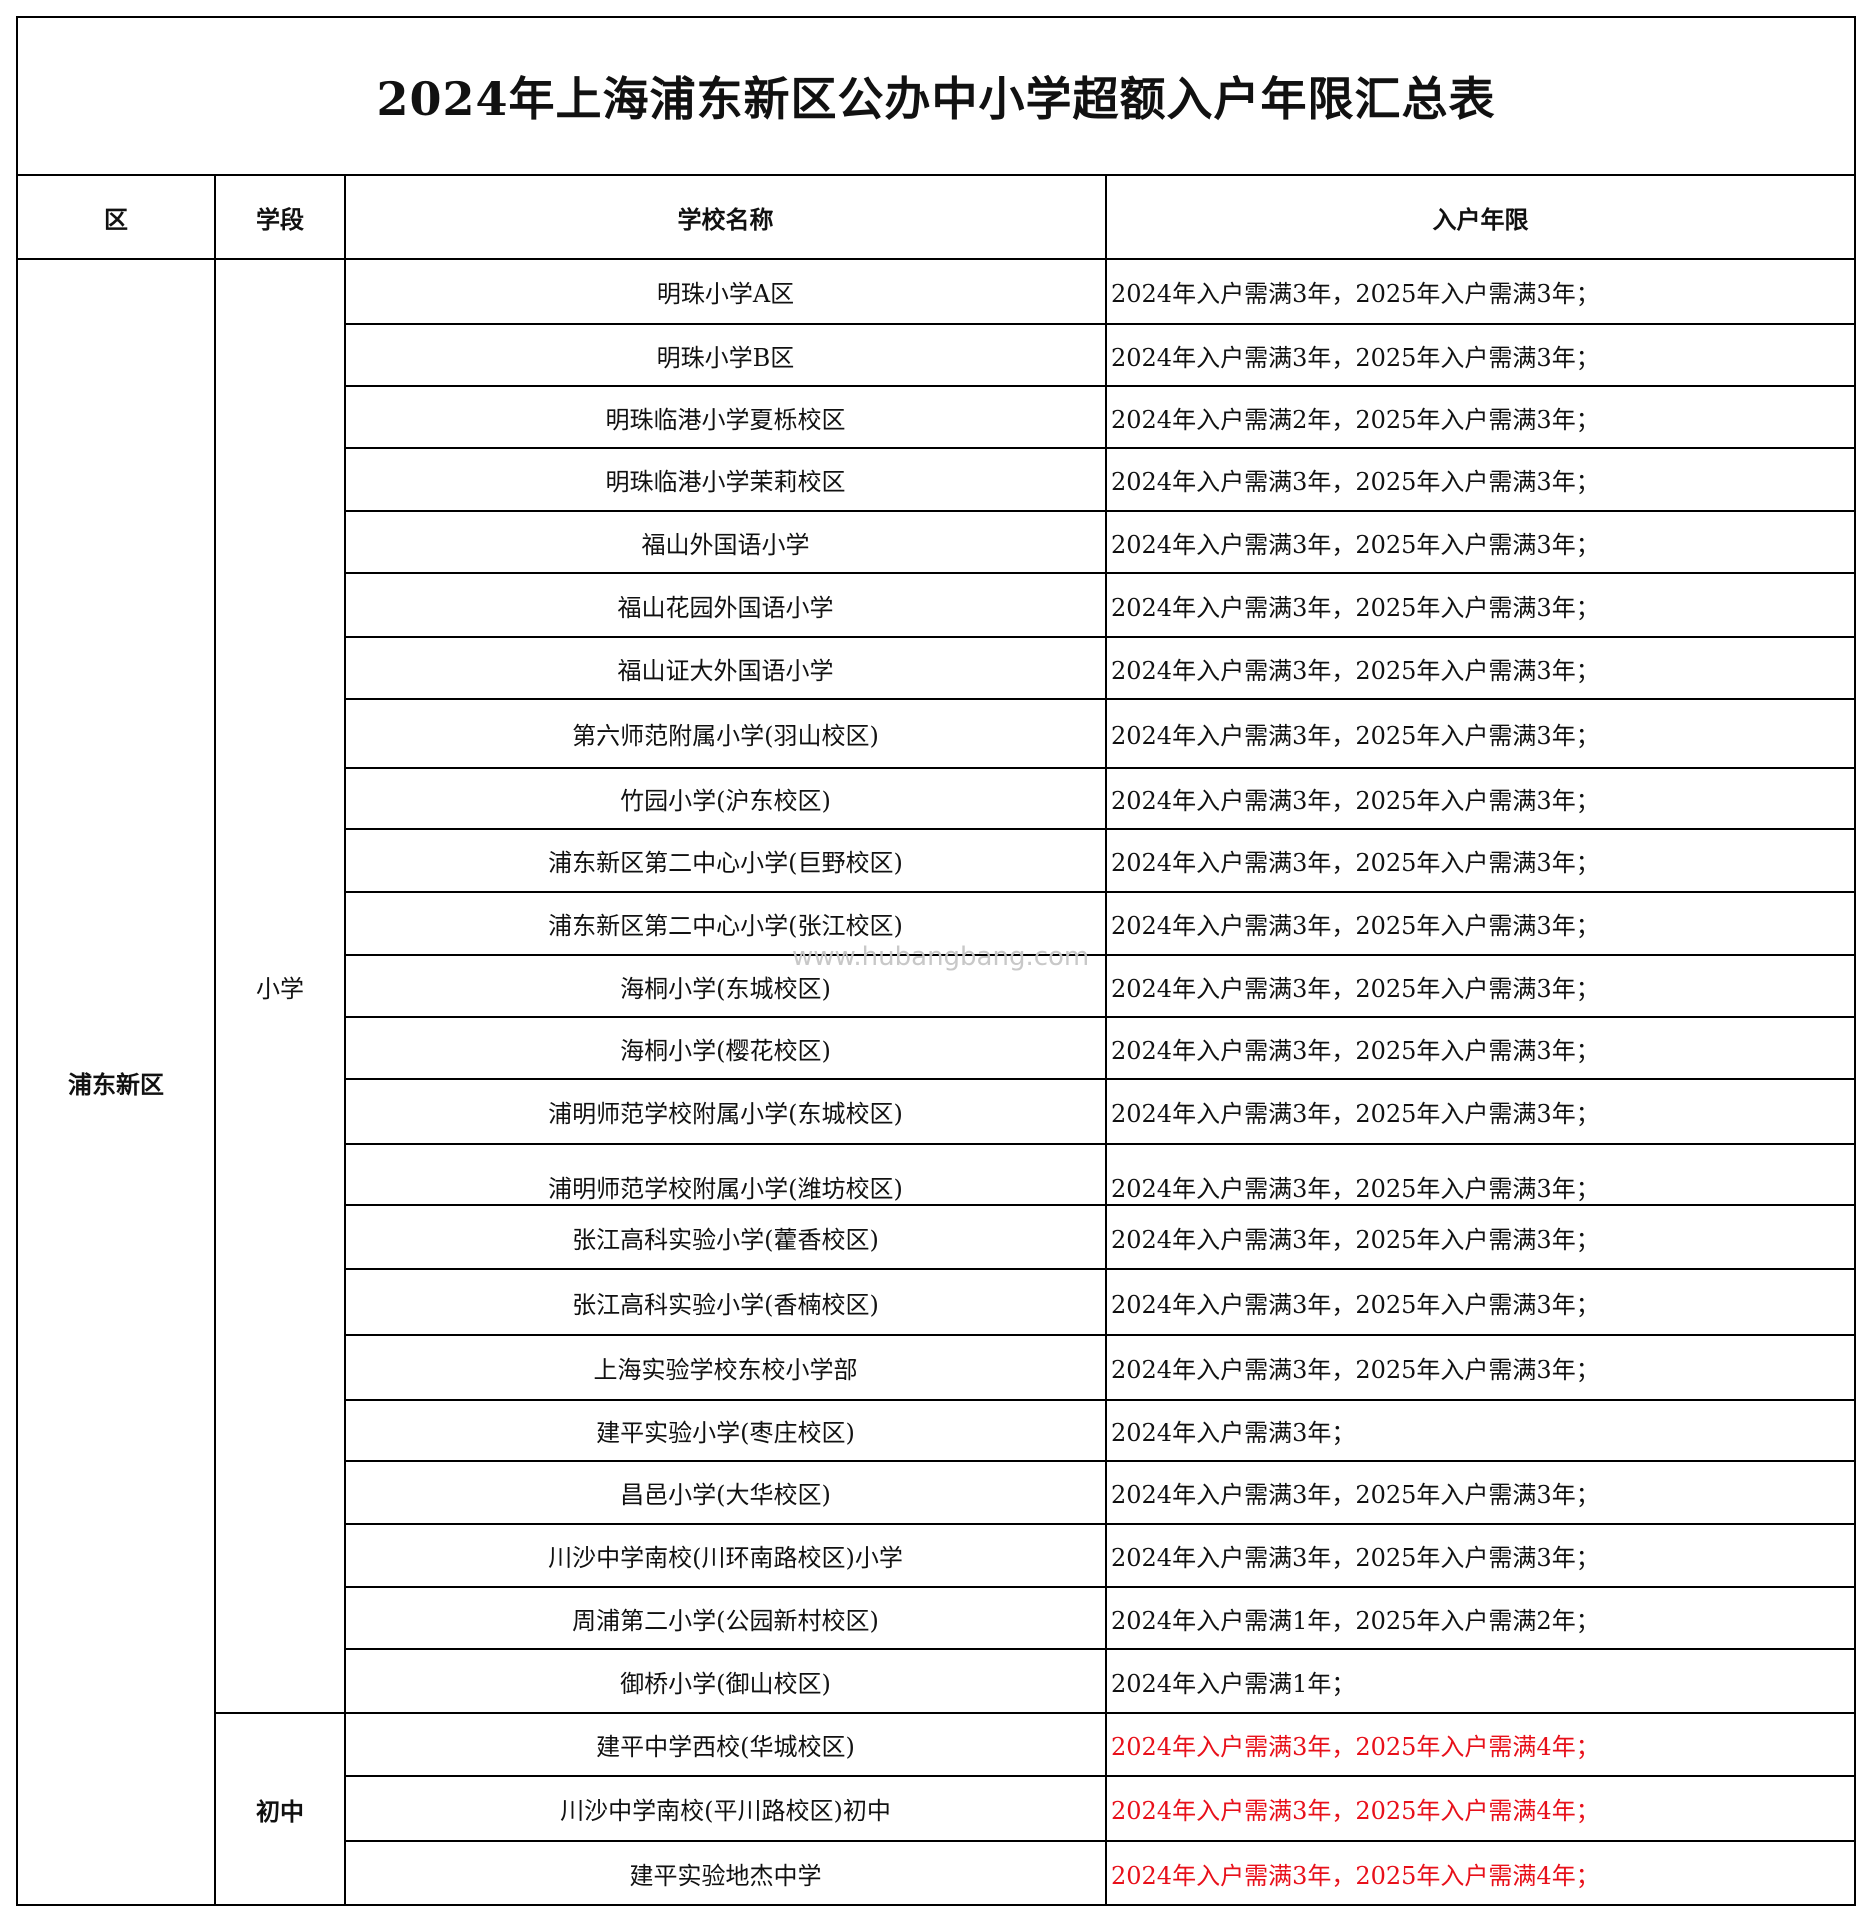 The image size is (1872, 1920). I want to click on table-row: 海桐小学(樱花校区) 2024年入户需满3年，2025年入户需满3年；, so click(937, 1048).